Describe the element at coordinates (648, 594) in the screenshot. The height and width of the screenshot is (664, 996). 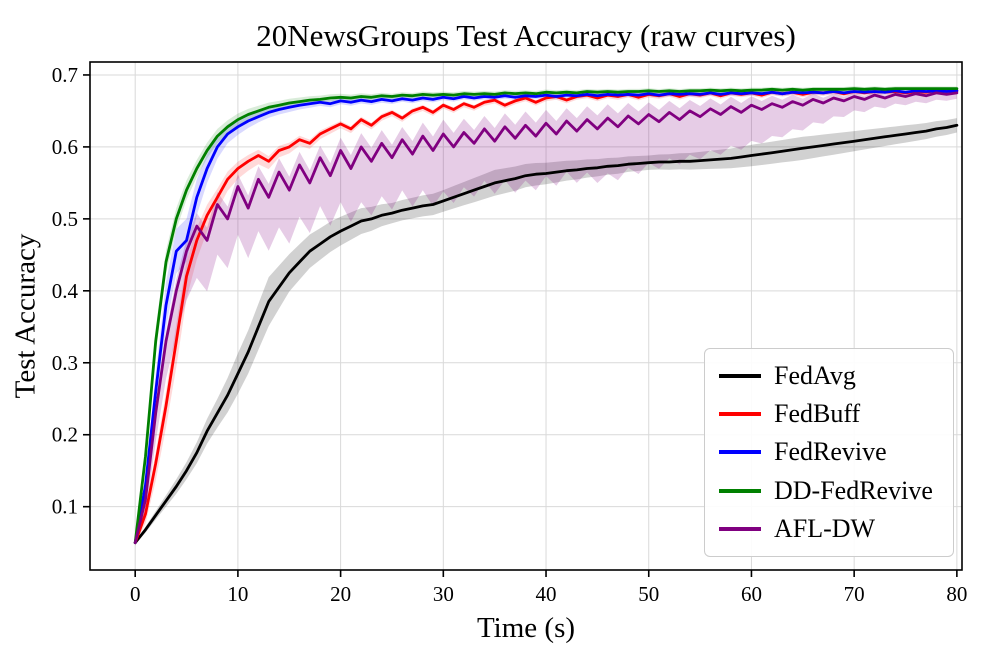
I see `x-tick-label: 50` at that location.